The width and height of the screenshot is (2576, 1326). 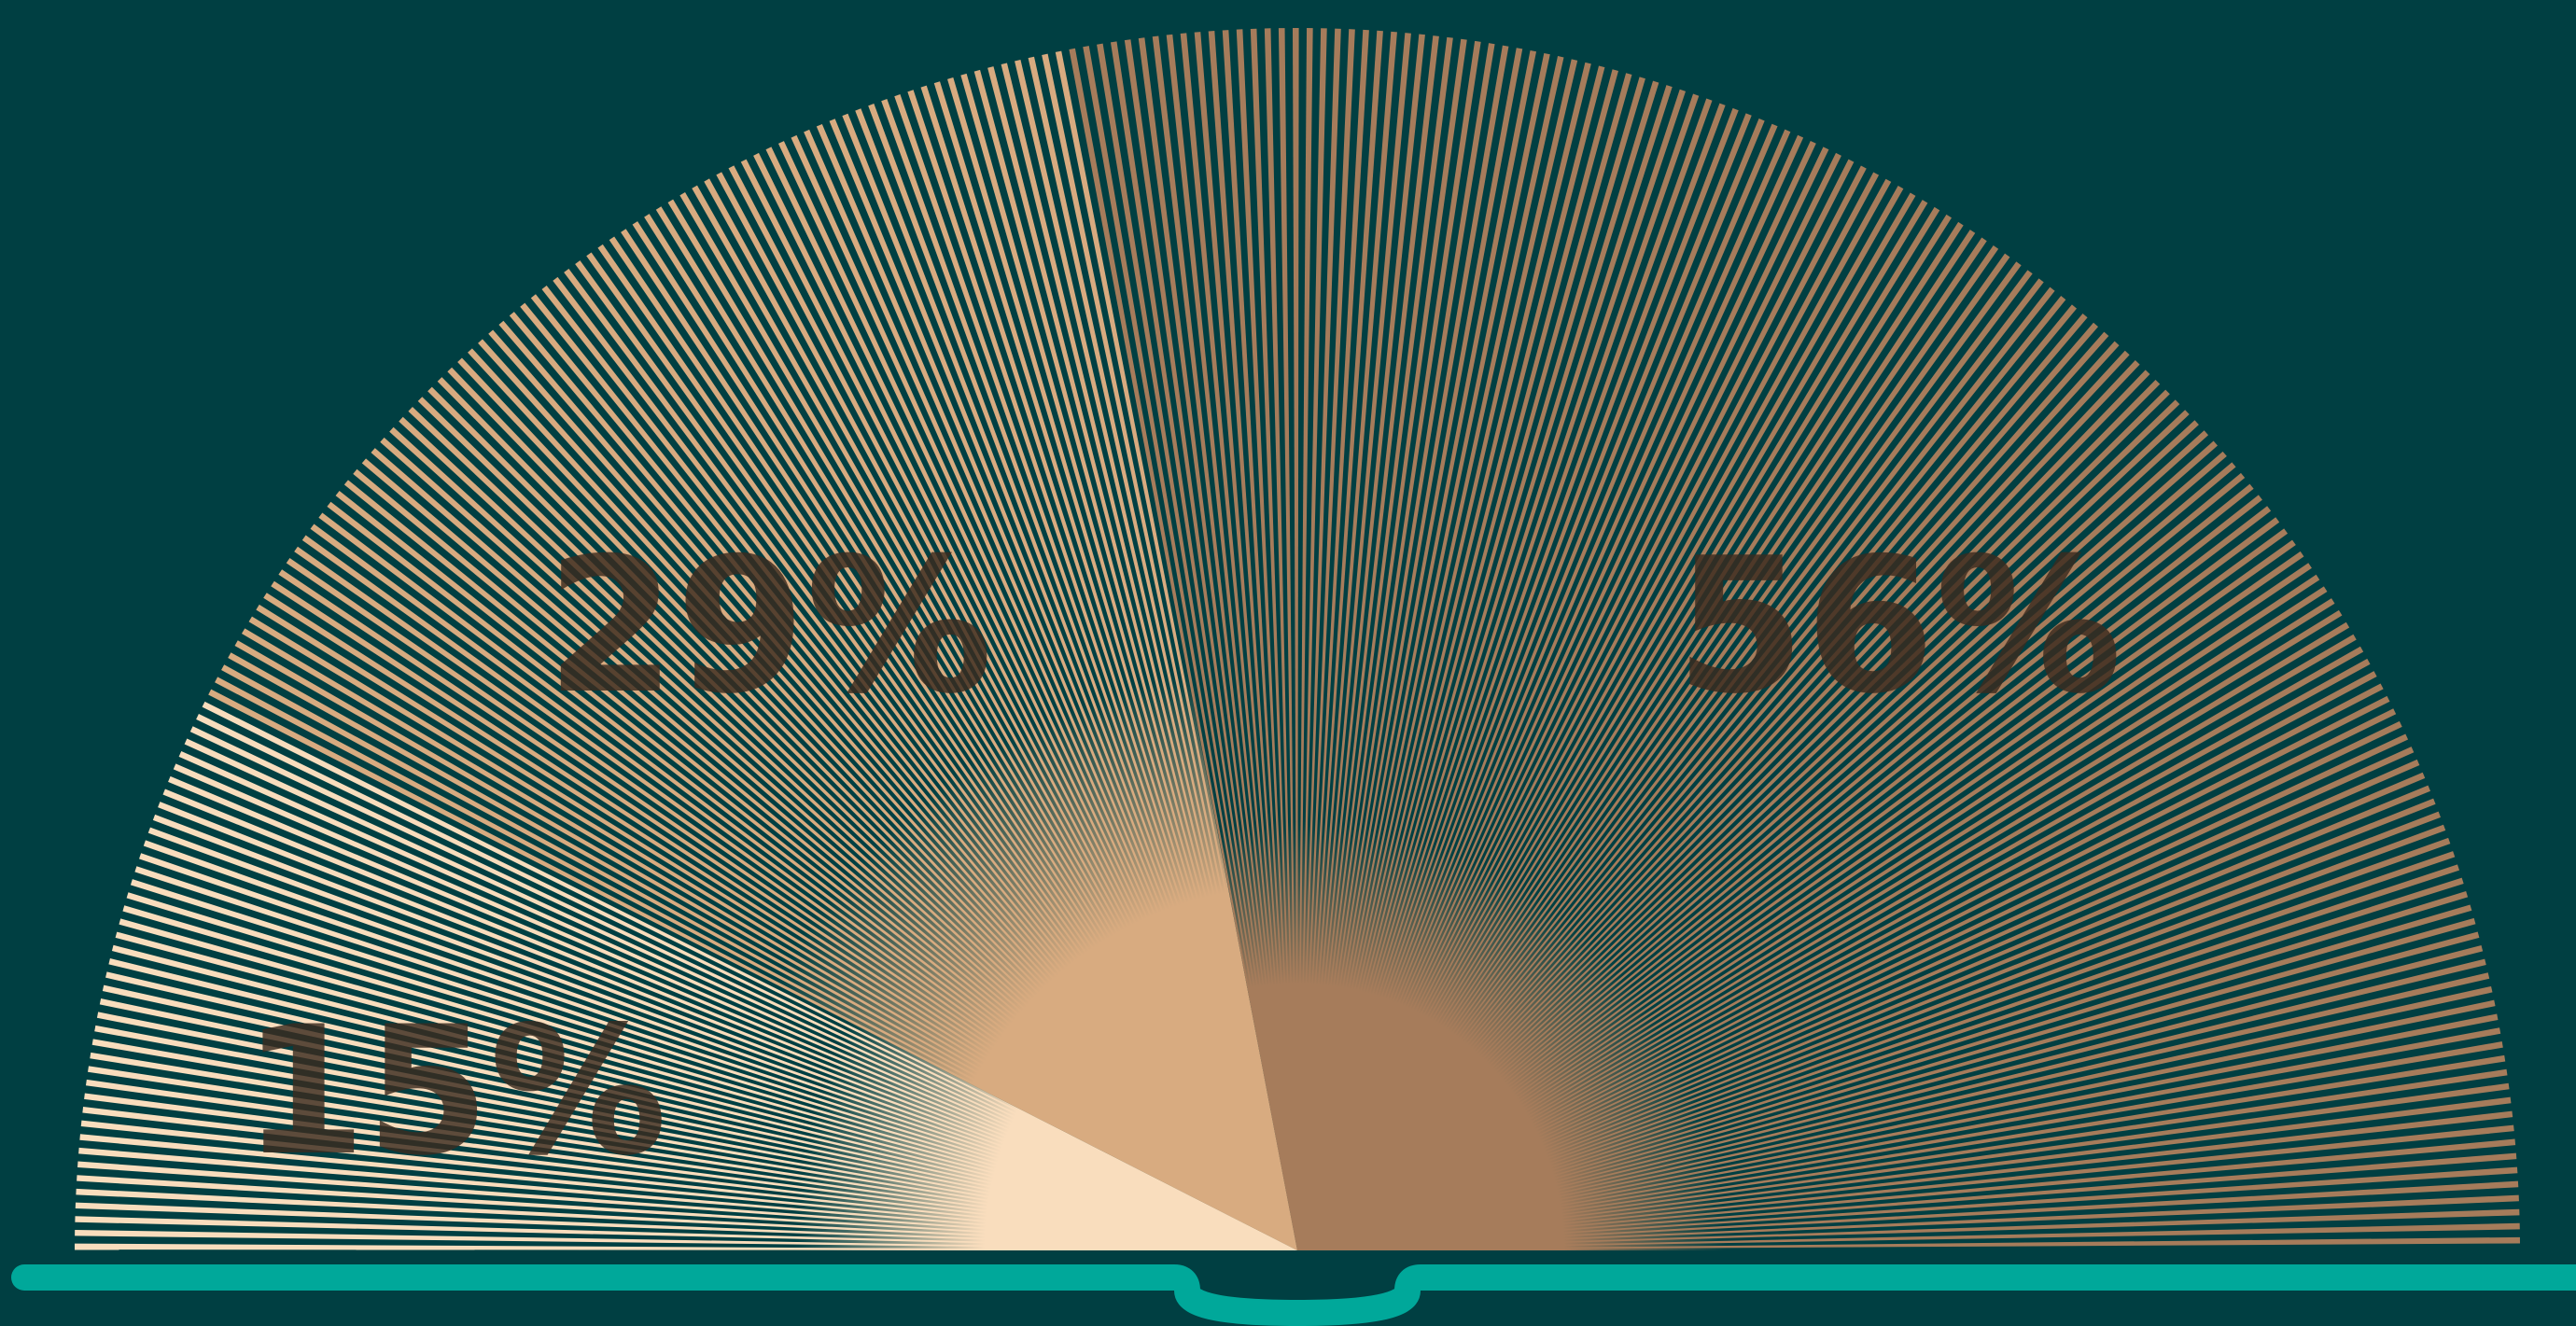 What do you see at coordinates (1898, 626) in the screenshot?
I see `slice-label-3: 56%` at bounding box center [1898, 626].